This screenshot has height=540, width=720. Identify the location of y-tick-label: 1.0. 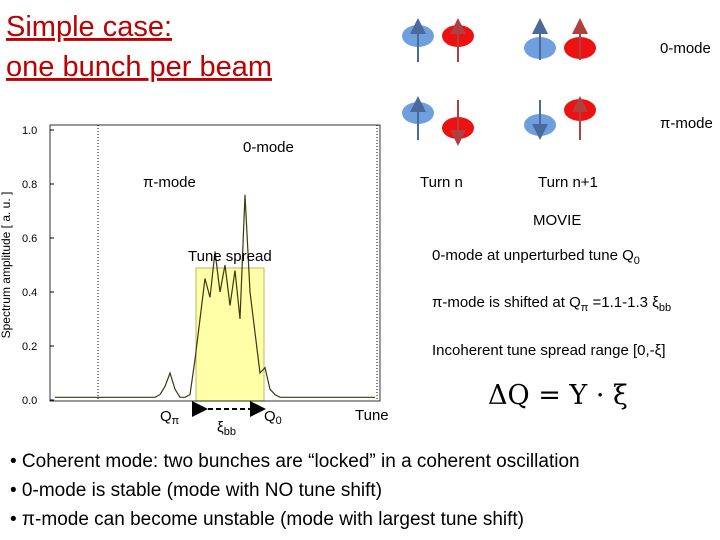
(29, 131).